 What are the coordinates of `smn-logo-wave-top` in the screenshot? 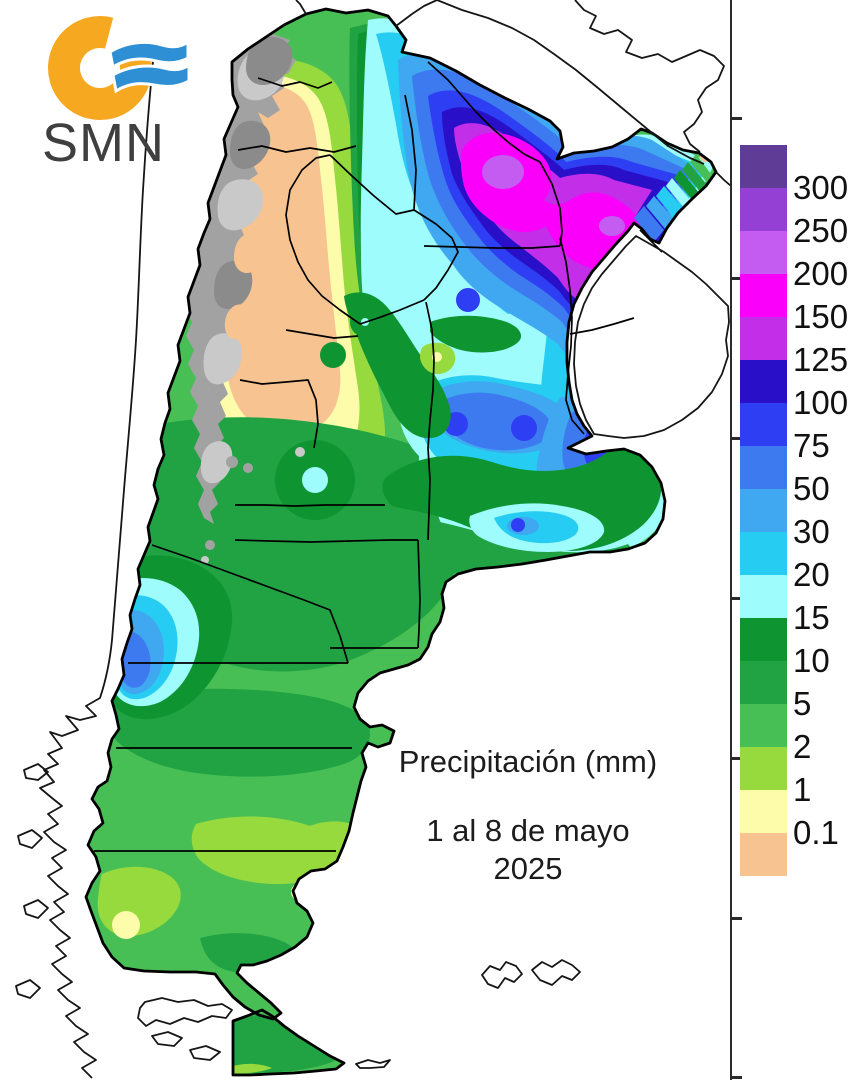 It's located at (149, 54).